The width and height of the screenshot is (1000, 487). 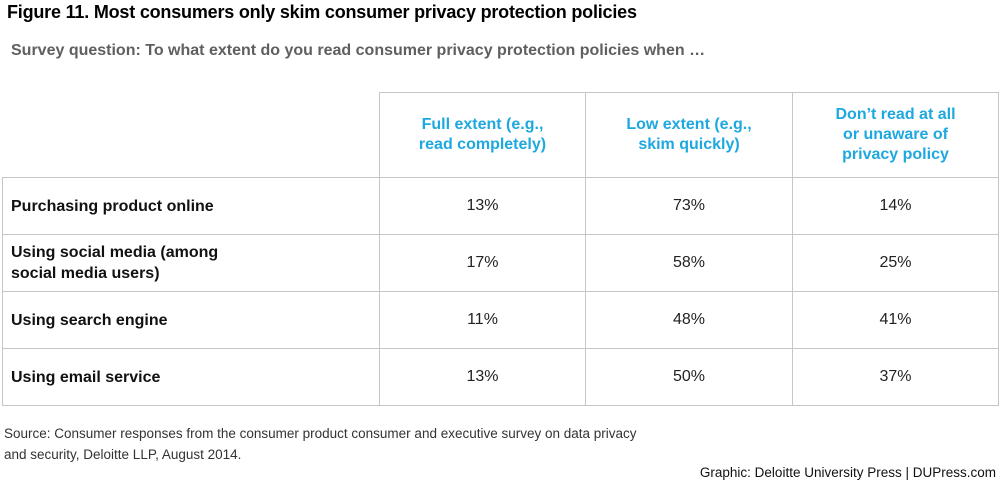 I want to click on source-line-2: and security, Deloitte LLP, August 2014., so click(x=123, y=454).